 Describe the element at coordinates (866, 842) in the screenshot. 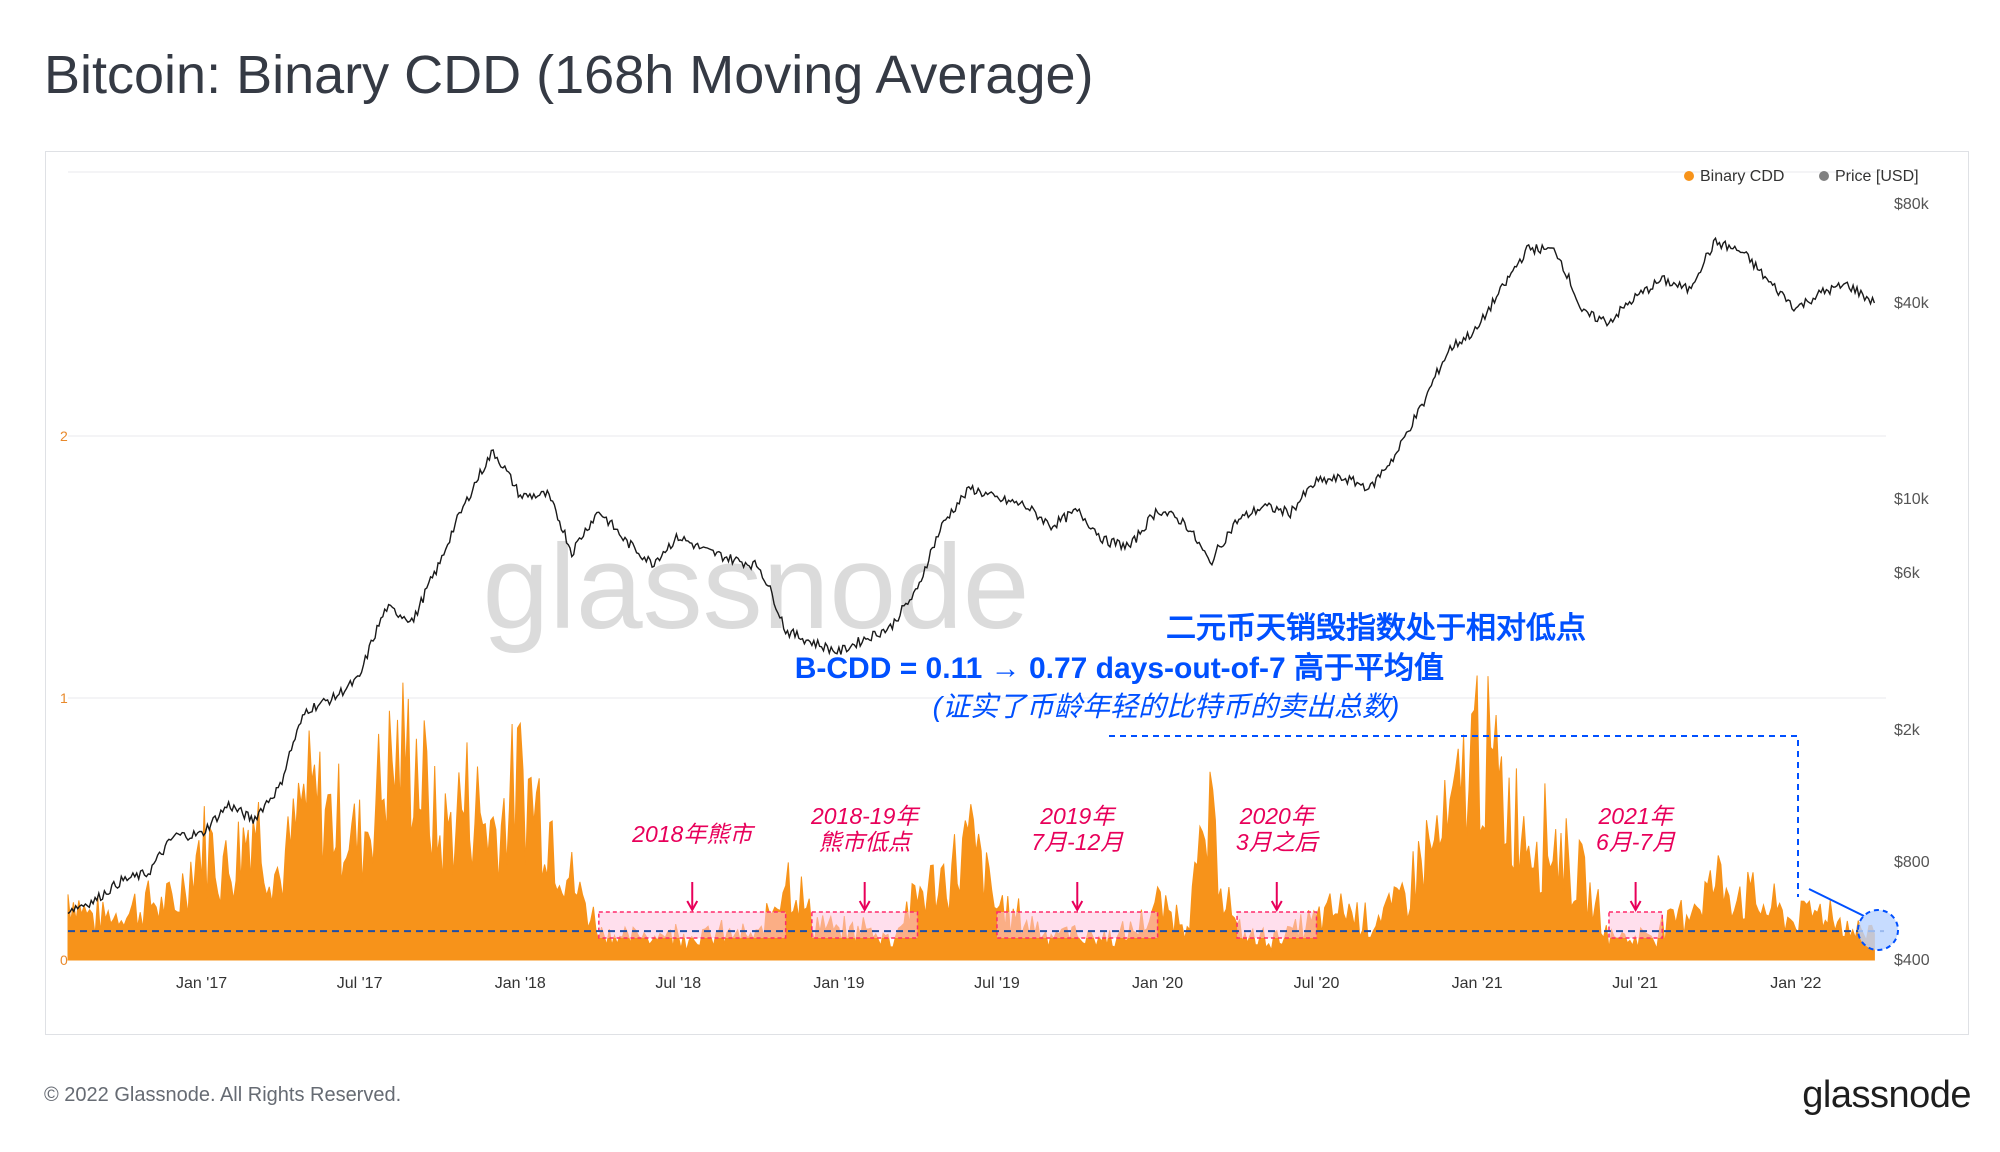

I see `annotation-label: 熊市低点` at that location.